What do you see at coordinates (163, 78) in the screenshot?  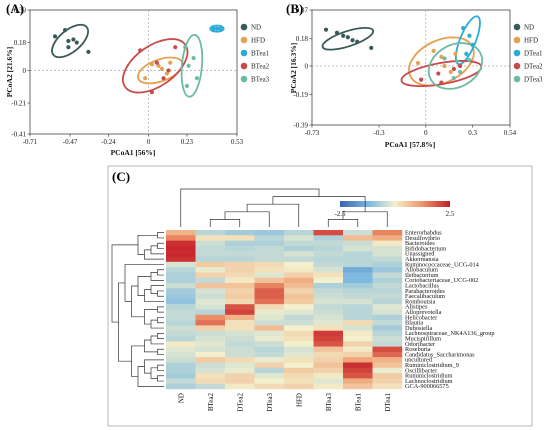 I see `point-btea2` at bounding box center [163, 78].